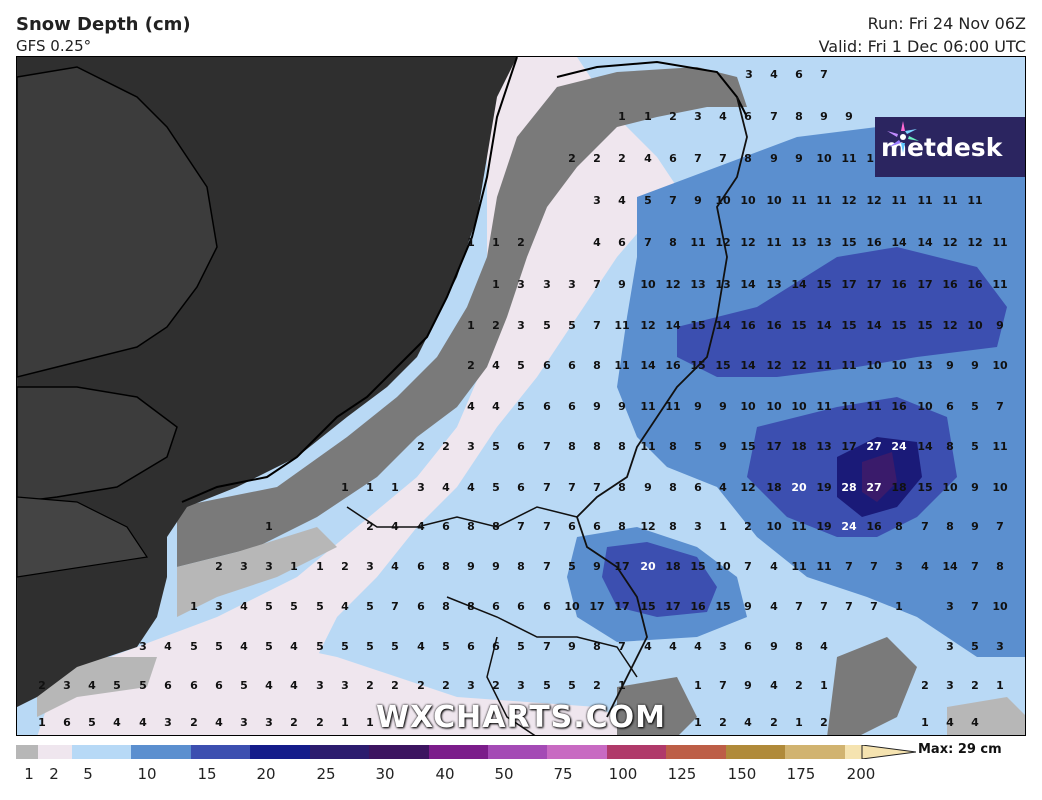 The height and width of the screenshot is (800, 1042). I want to click on colorbar-tick-label: 125, so click(682, 774).